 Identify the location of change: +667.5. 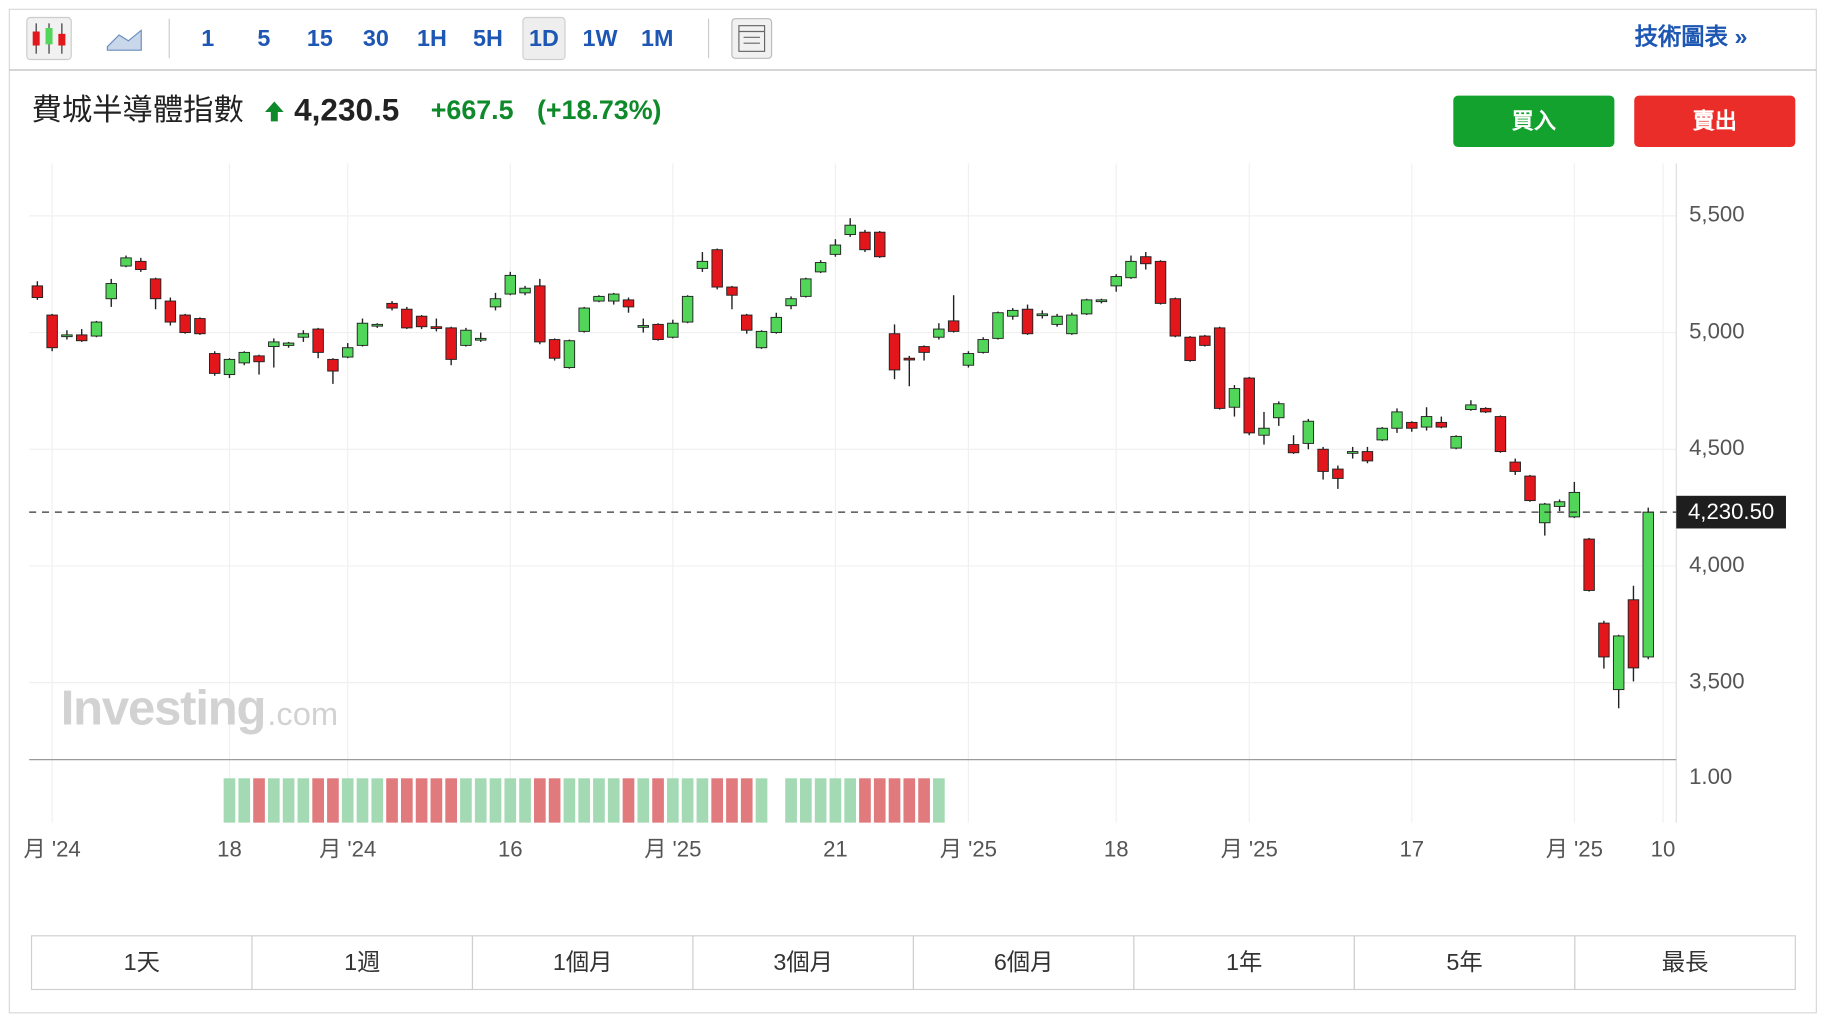
(472, 110).